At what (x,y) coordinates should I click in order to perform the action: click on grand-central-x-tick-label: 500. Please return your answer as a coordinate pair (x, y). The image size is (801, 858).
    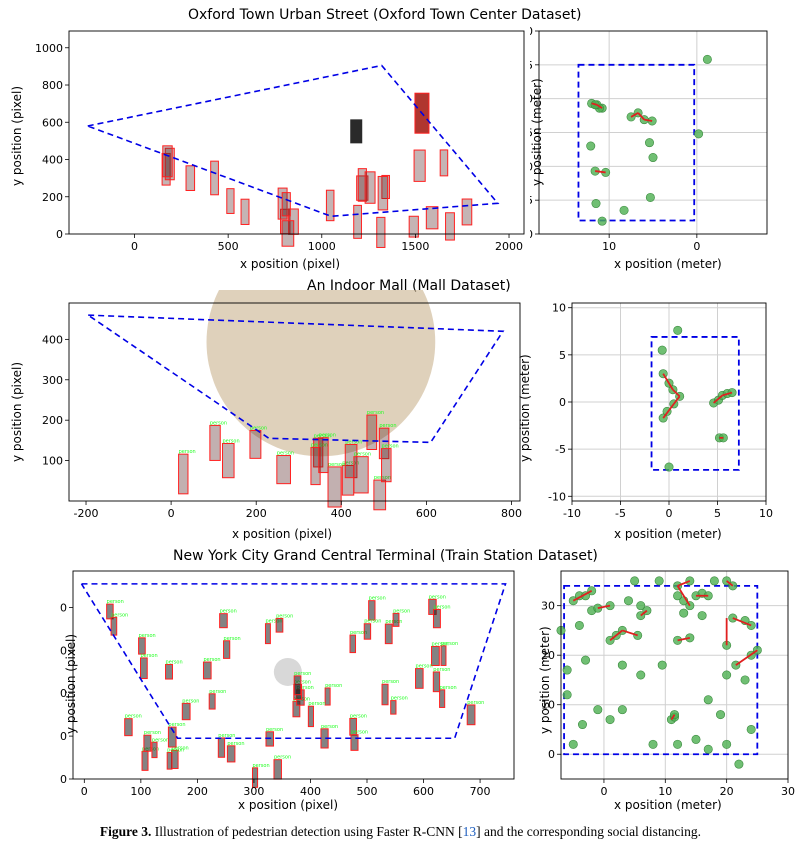
    Looking at the image, I should click on (367, 791).